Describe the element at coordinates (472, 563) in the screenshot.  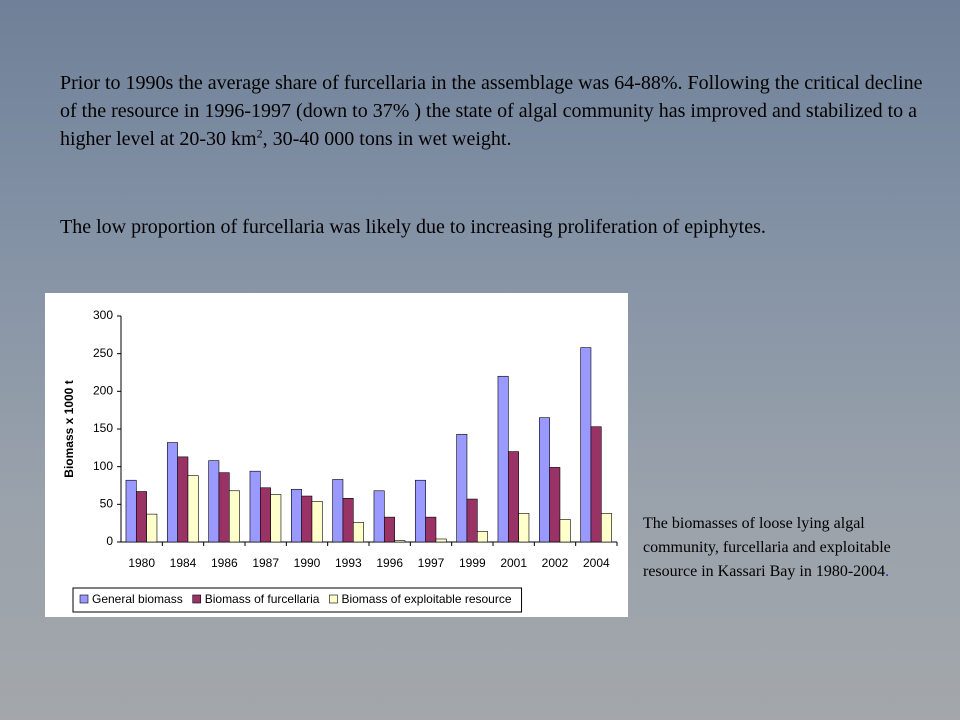
I see `x-tick-label: 1999` at that location.